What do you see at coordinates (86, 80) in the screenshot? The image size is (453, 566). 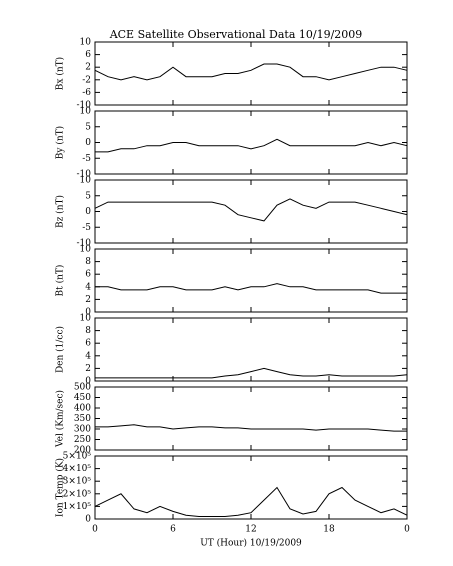 I see `y-tick-label: -2` at bounding box center [86, 80].